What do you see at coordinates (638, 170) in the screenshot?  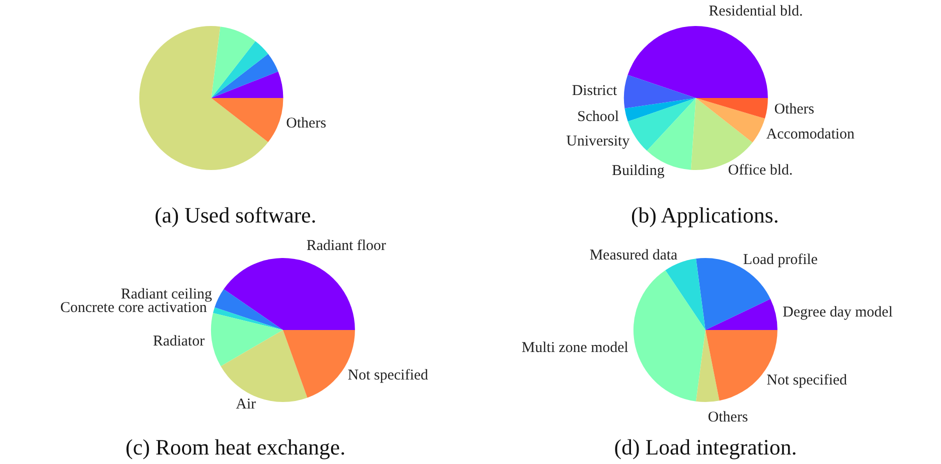 I see `slice-label: Building` at bounding box center [638, 170].